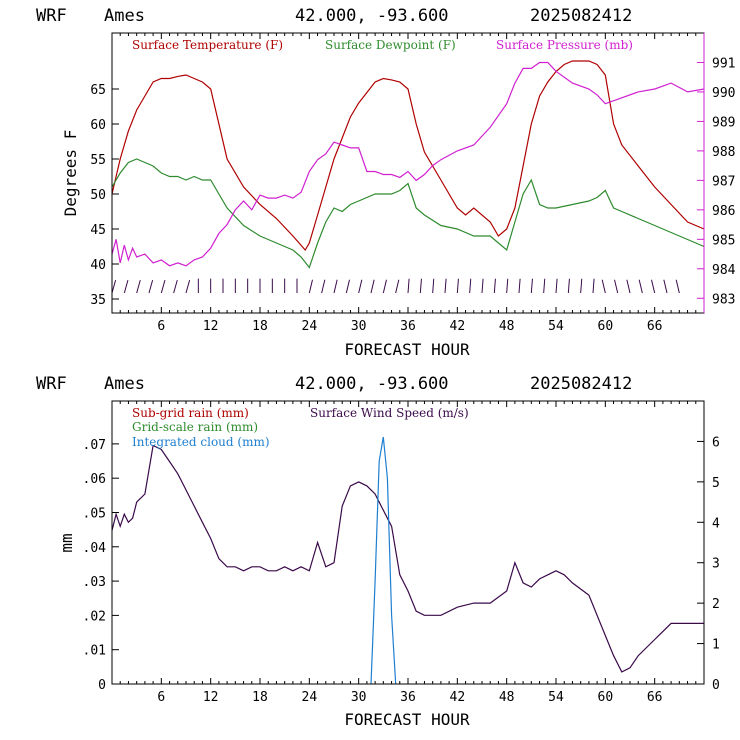 Image resolution: width=740 pixels, height=740 pixels. I want to click on y-right-tick-label: 988, so click(723, 152).